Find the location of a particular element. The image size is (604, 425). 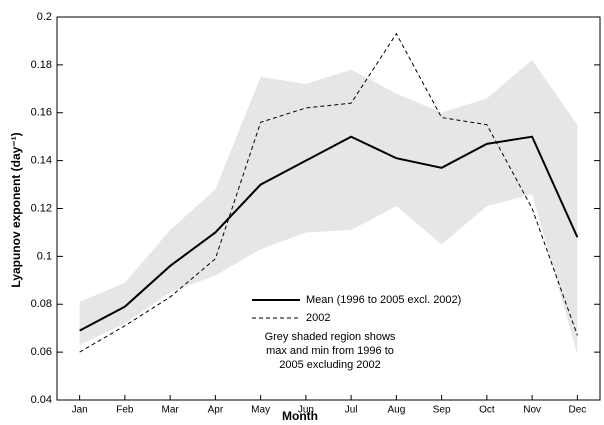

x-tick-label: Apr is located at coordinates (216, 410).